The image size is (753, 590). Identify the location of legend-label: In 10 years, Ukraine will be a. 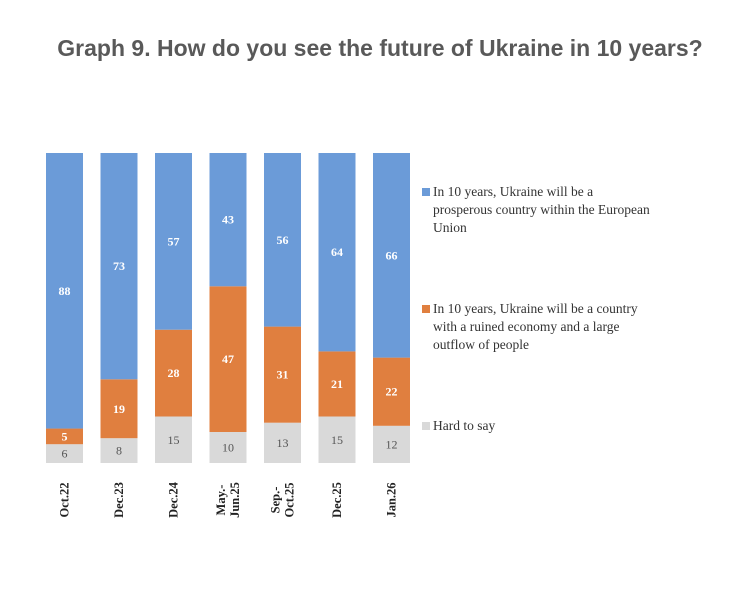
(513, 191).